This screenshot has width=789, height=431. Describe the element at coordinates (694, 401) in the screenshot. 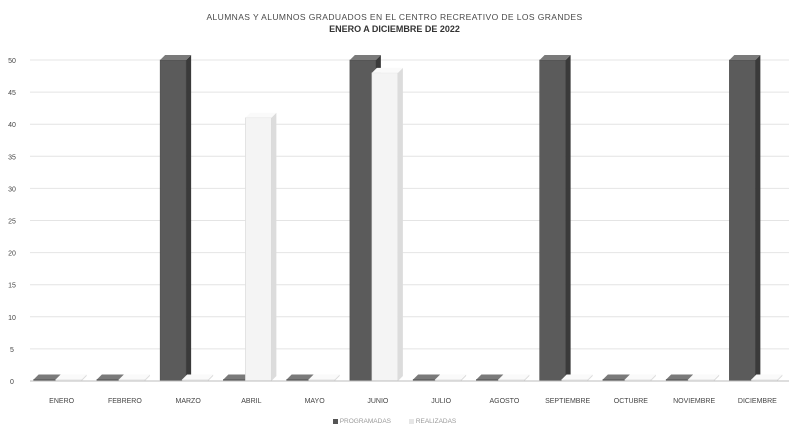

I see `x-tick-label: NOVIEMBRE` at that location.